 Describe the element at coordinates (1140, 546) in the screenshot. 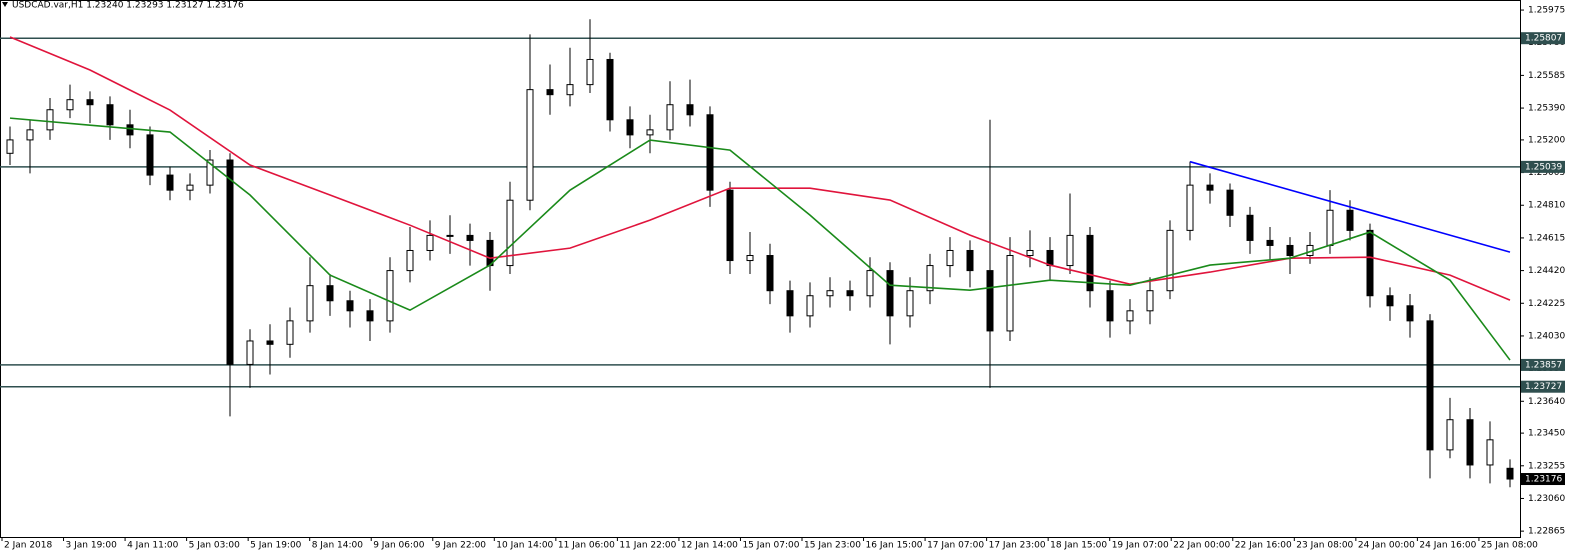

I see `x-tick-label: 19 Jan 07:00` at that location.